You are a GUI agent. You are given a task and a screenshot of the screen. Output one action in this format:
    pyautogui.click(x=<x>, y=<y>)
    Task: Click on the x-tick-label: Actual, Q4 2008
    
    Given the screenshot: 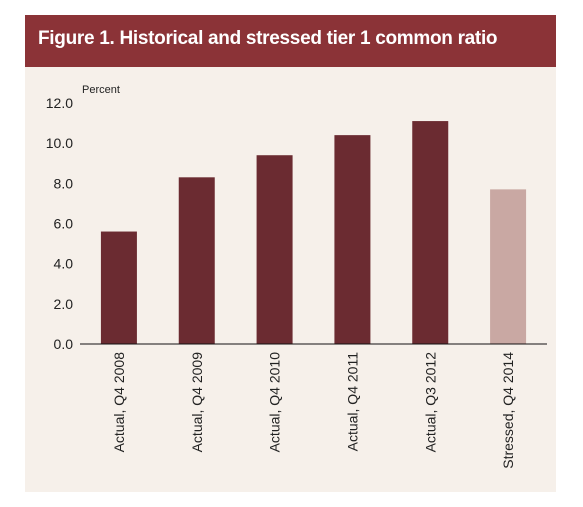 What is the action you would take?
    pyautogui.click(x=119, y=402)
    